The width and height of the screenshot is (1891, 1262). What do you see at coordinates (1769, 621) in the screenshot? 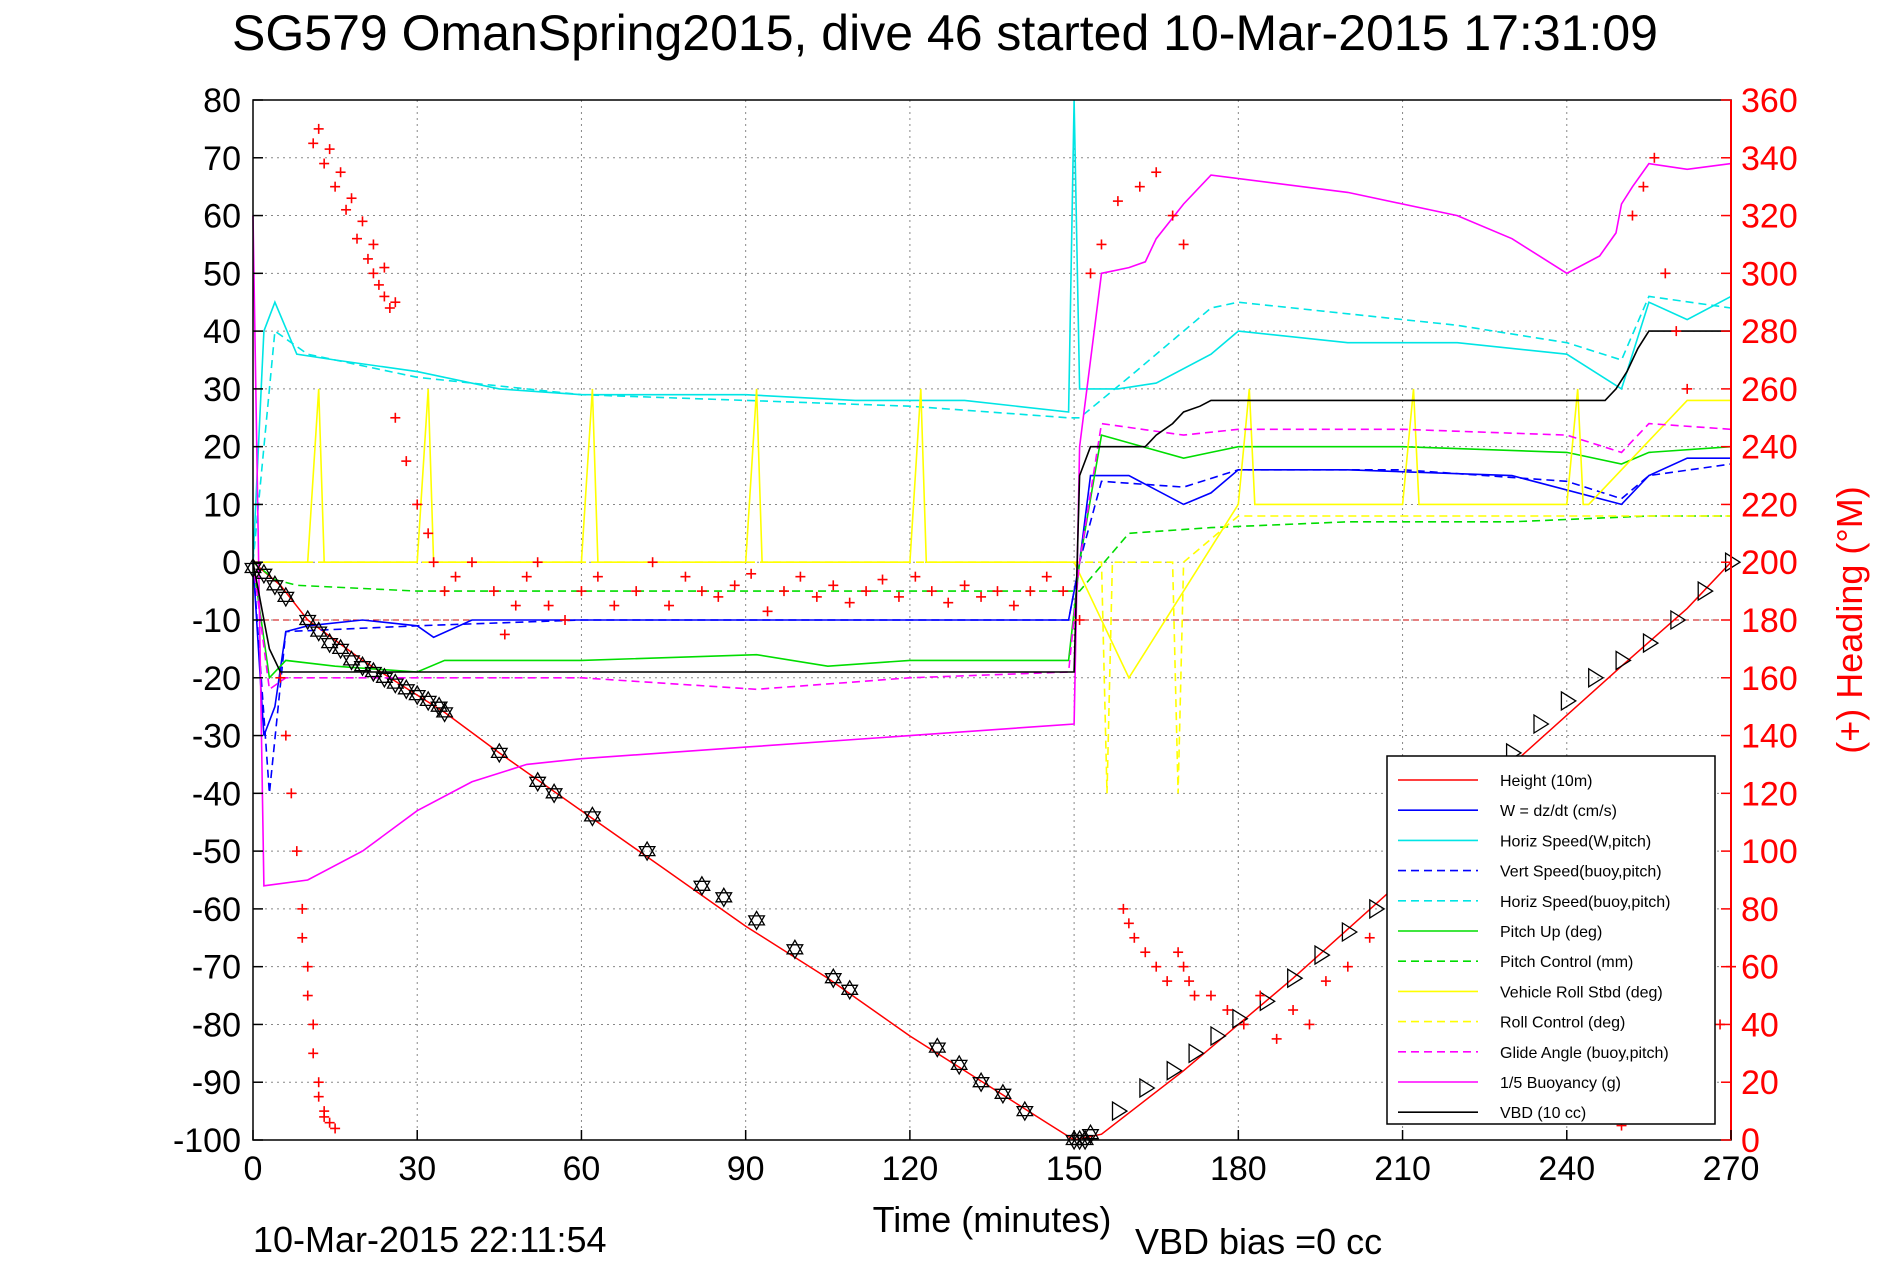
I see `right-y-tick-label: 180` at bounding box center [1769, 621].